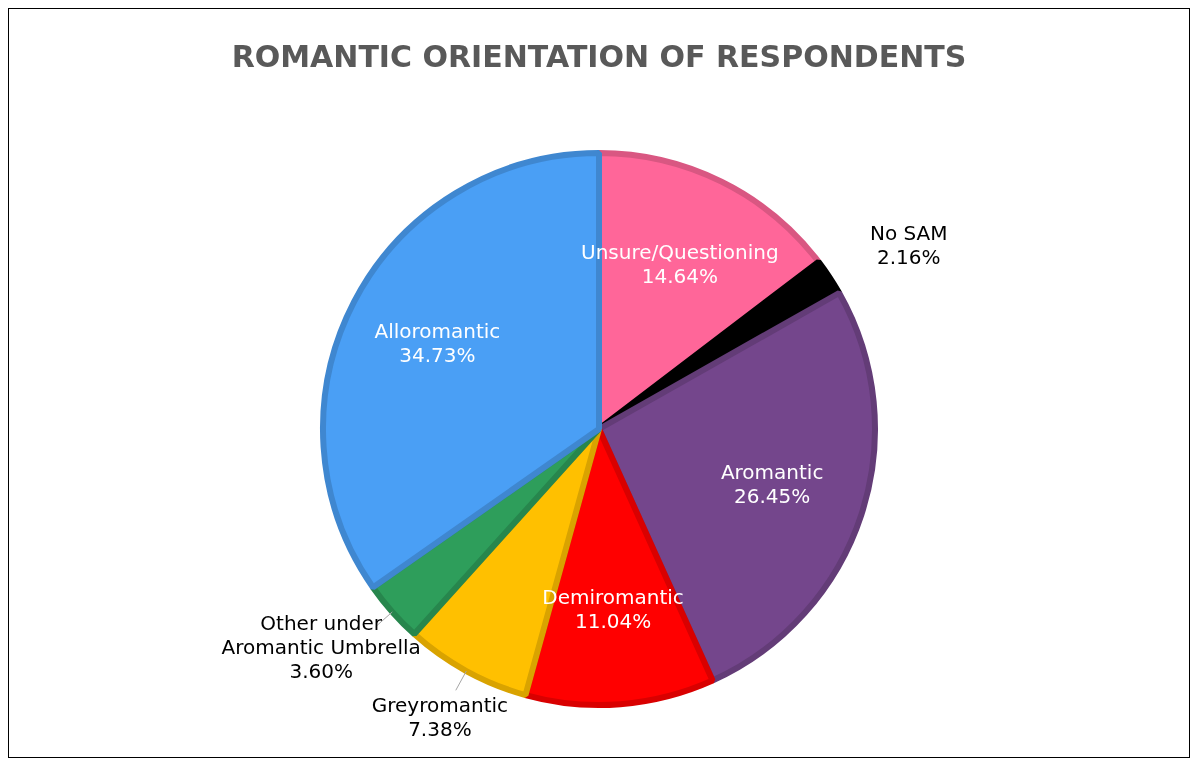  Describe the element at coordinates (437, 355) in the screenshot. I see `data-label: 34.73%` at that location.